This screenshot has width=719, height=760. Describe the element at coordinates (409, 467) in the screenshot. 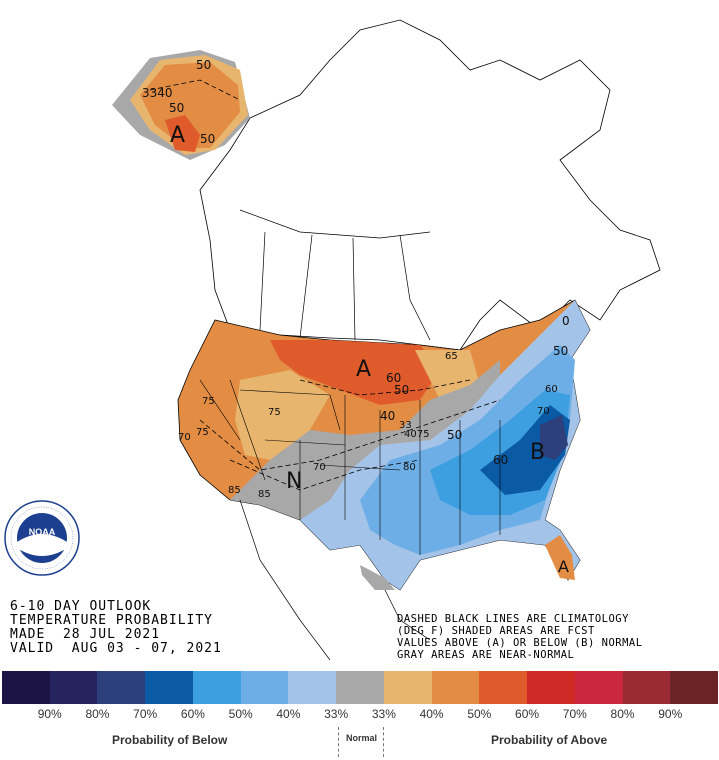

I see `contour-label: 80` at that location.